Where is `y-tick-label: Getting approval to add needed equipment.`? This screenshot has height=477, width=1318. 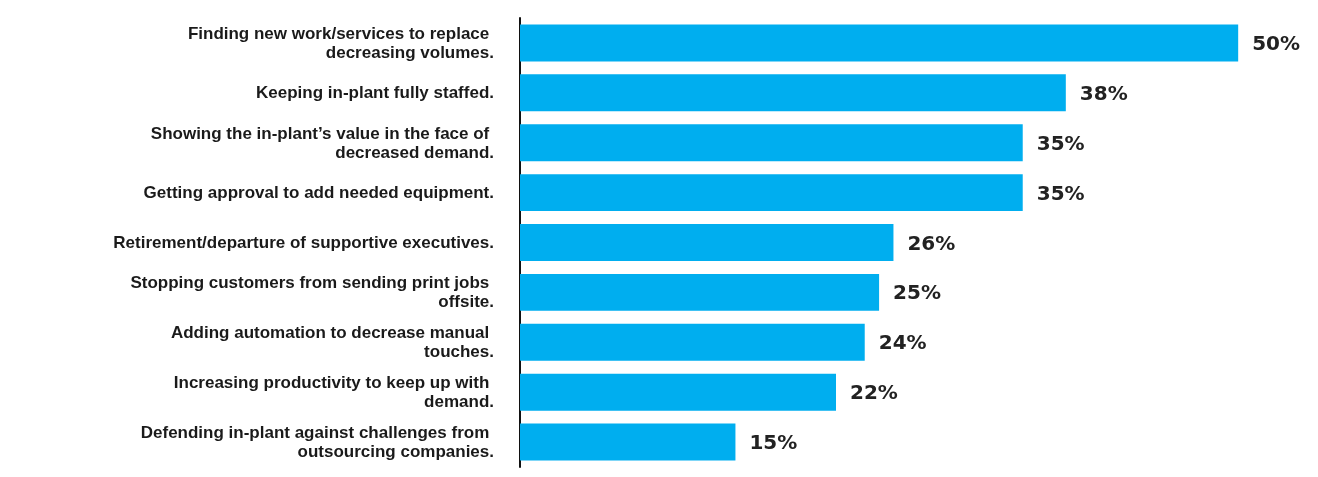
y-tick-label: Getting approval to add needed equipment. is located at coordinates (318, 193).